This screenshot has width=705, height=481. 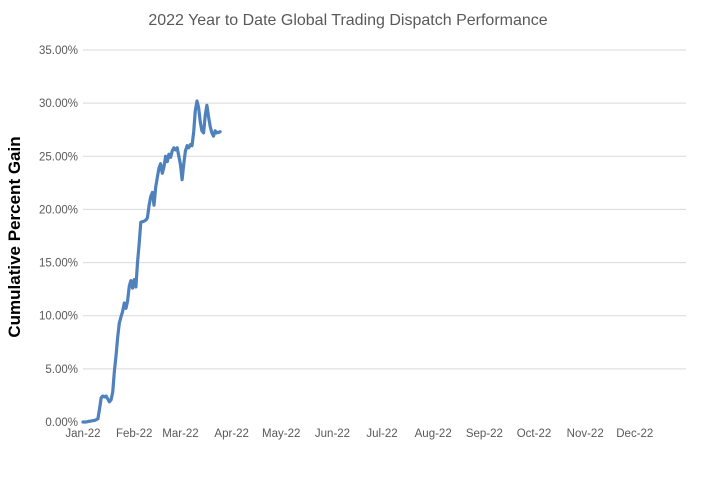 I want to click on x-tick-label: Apr-22, so click(x=231, y=434).